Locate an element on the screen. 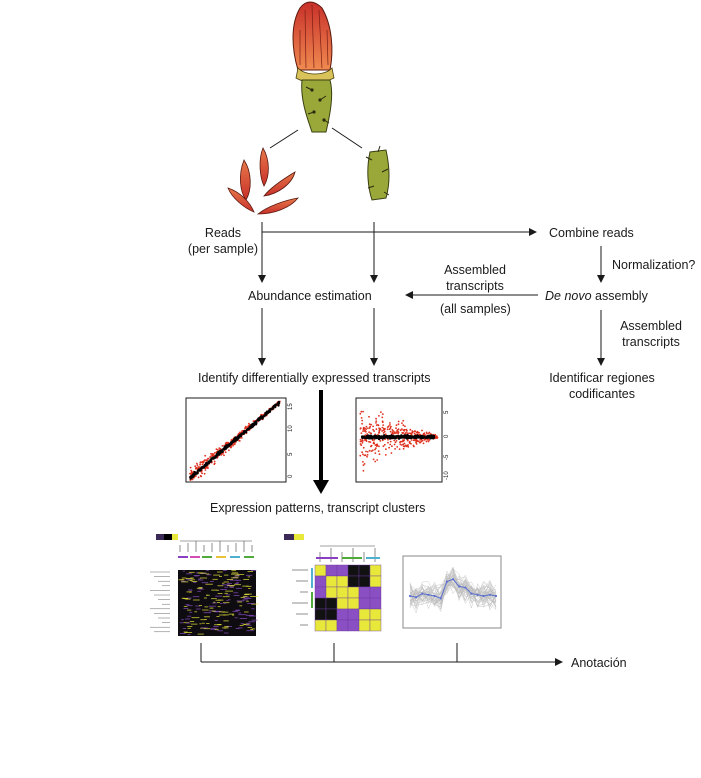  cluster-line is located at coordinates (453, 587).